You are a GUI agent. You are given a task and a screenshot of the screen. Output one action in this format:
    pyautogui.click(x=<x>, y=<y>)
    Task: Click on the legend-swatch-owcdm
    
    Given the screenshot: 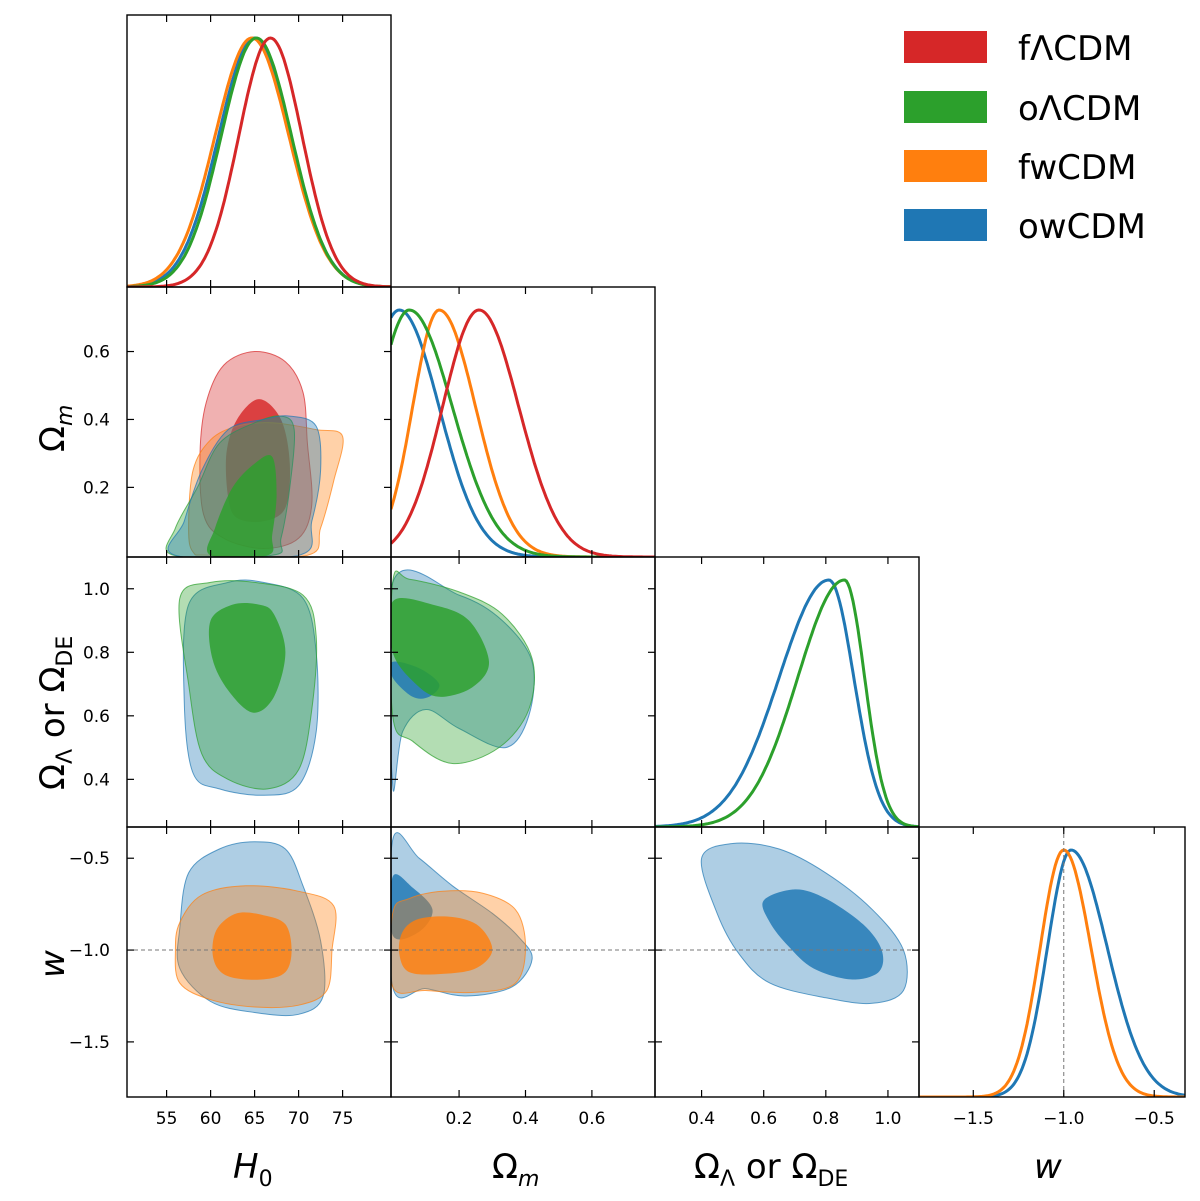 What is the action you would take?
    pyautogui.click(x=945, y=225)
    